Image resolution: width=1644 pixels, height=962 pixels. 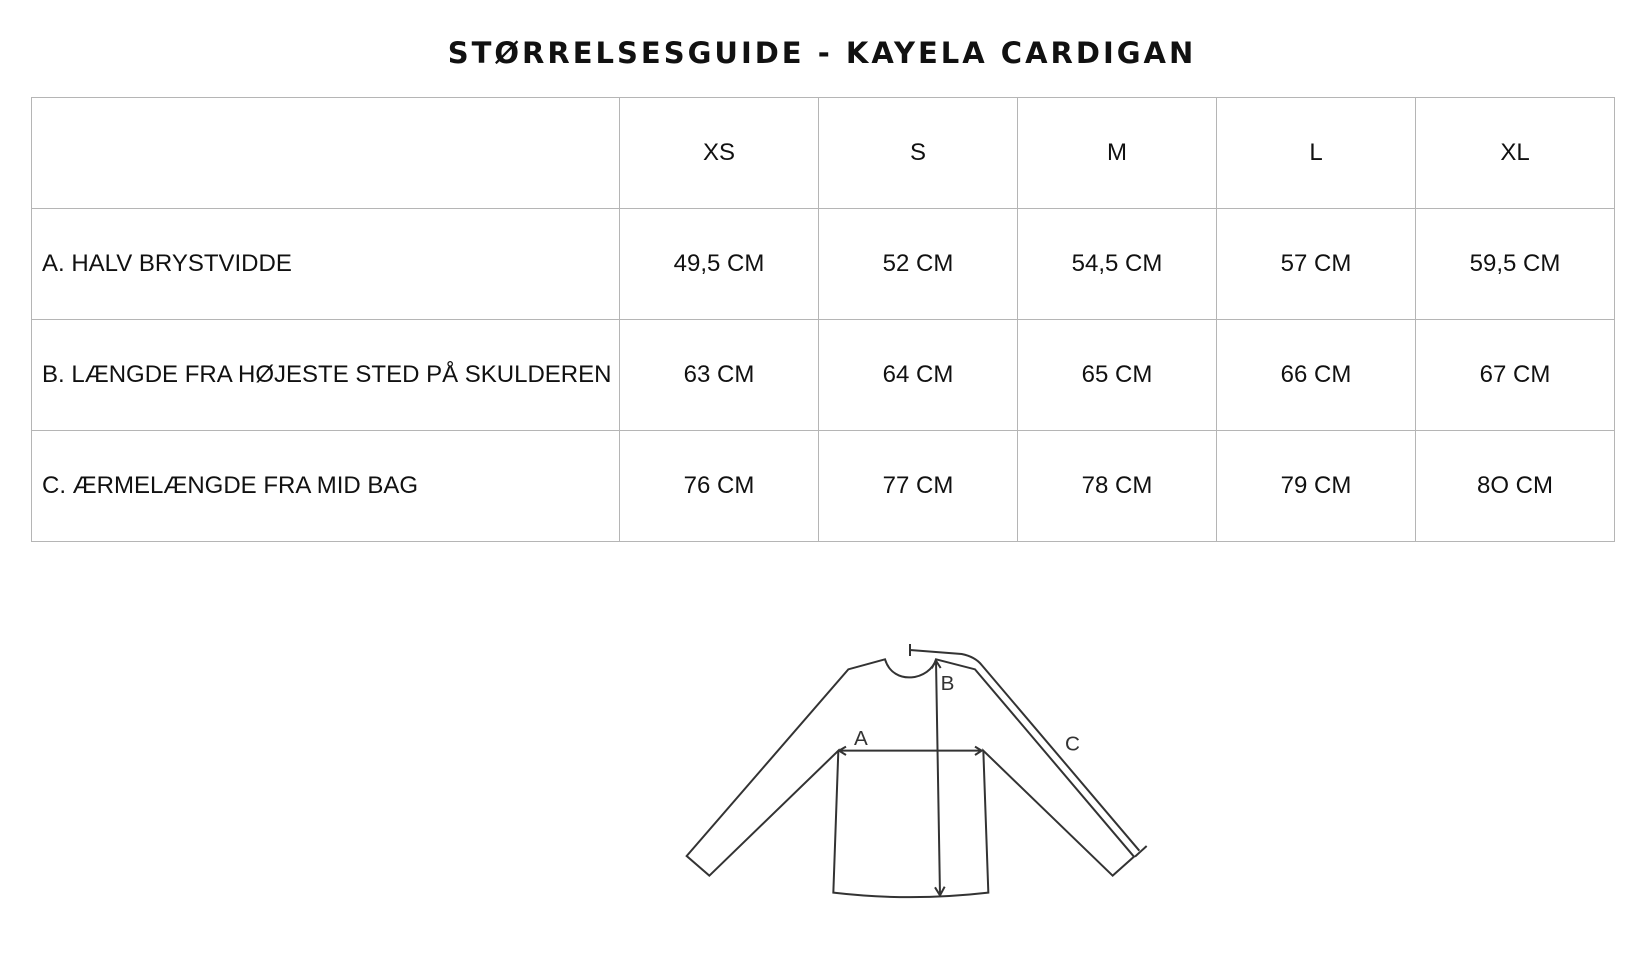 What do you see at coordinates (325, 375) in the screenshot?
I see `row-label: B. LÆNGDE FRA HØJESTE STED PÅ SKULDEREN` at bounding box center [325, 375].